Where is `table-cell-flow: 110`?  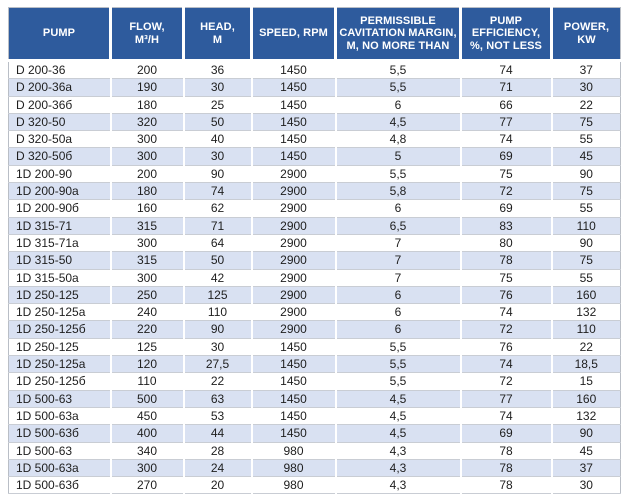
table-cell-flow: 110 is located at coordinates (147, 381).